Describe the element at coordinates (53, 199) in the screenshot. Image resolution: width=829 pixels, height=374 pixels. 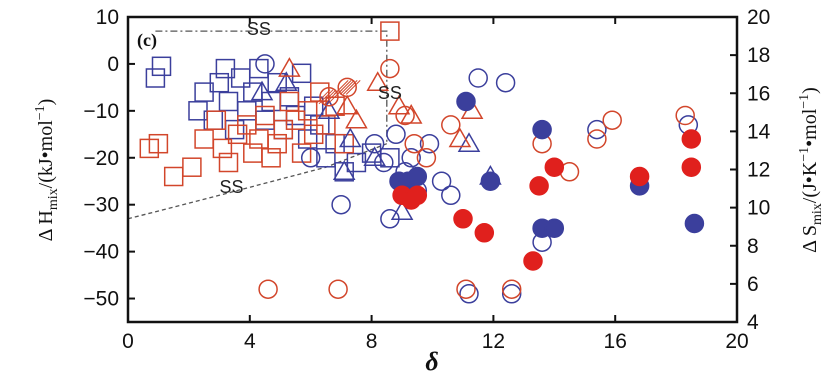
I see `left-y-title-sub: mix` at that location.